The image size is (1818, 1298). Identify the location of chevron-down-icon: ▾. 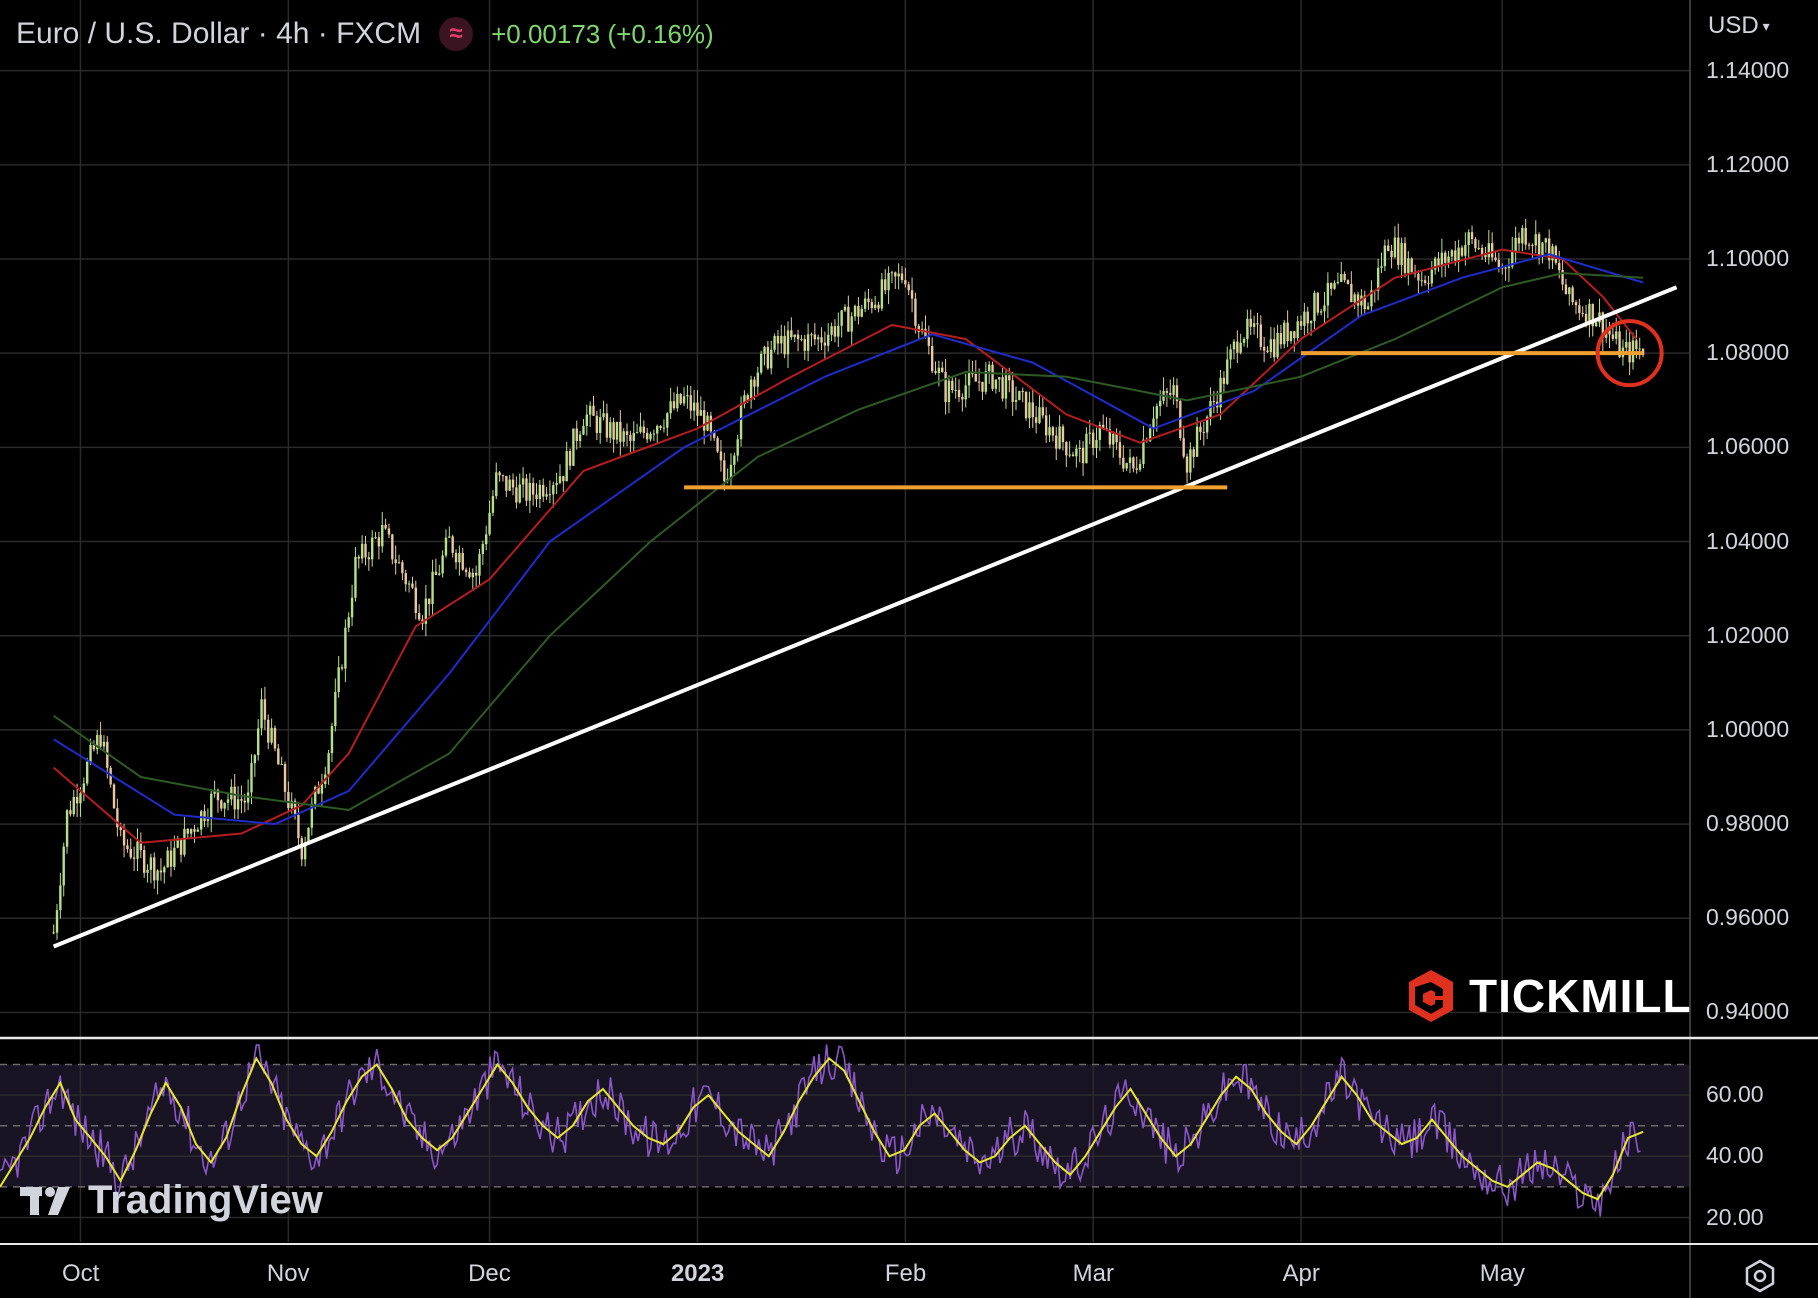
(1766, 25).